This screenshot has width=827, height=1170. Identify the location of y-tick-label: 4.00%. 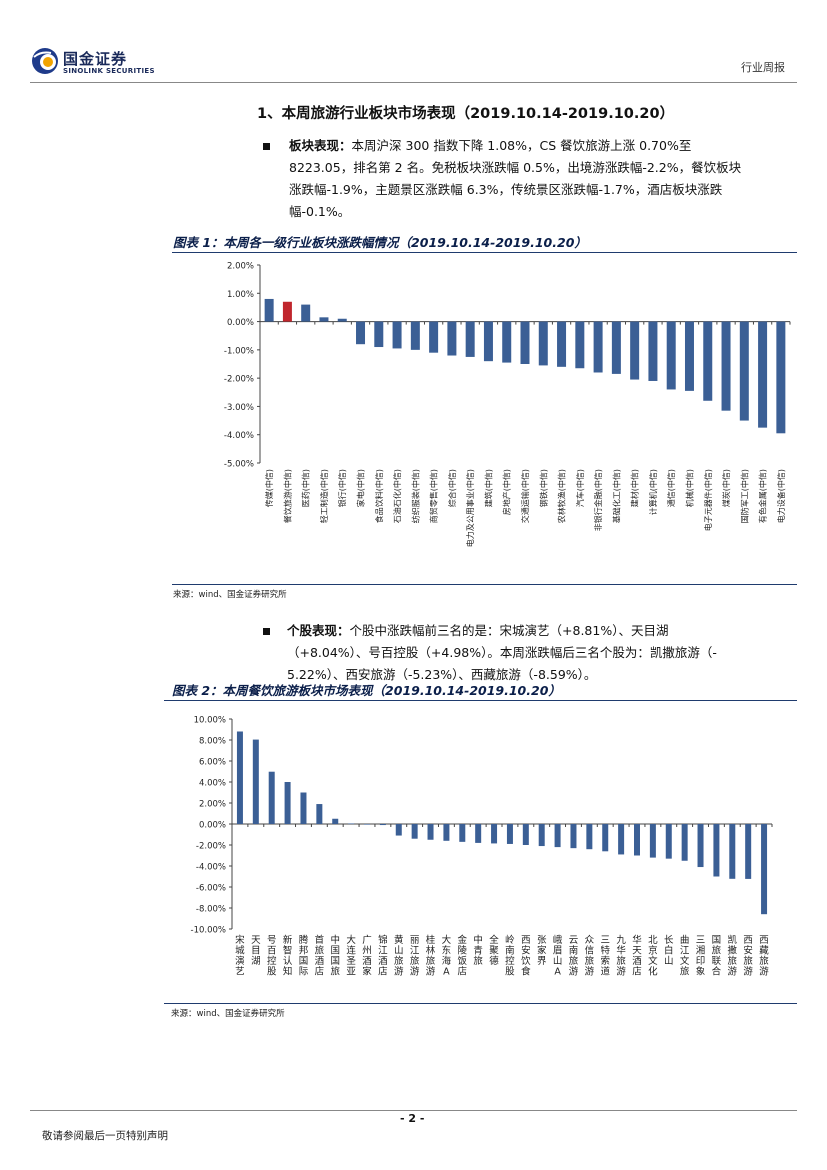
(212, 784).